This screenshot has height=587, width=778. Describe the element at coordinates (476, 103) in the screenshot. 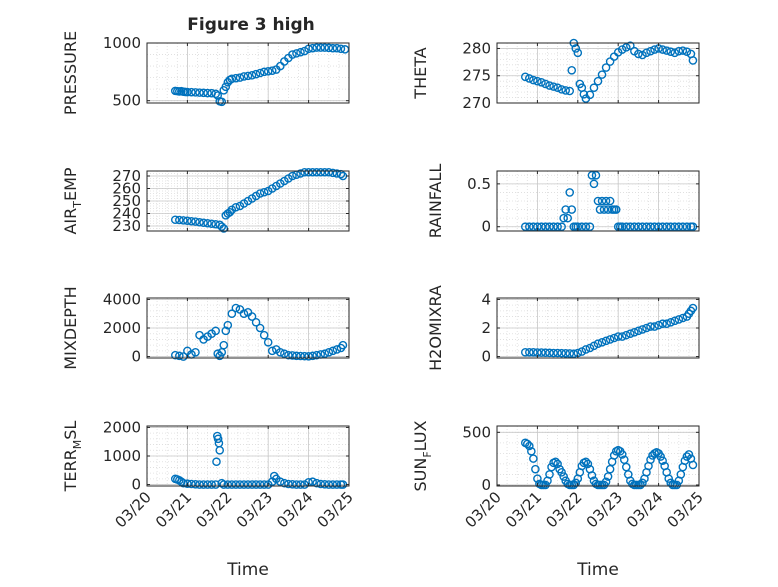

I see `y-tick-label: 270` at that location.